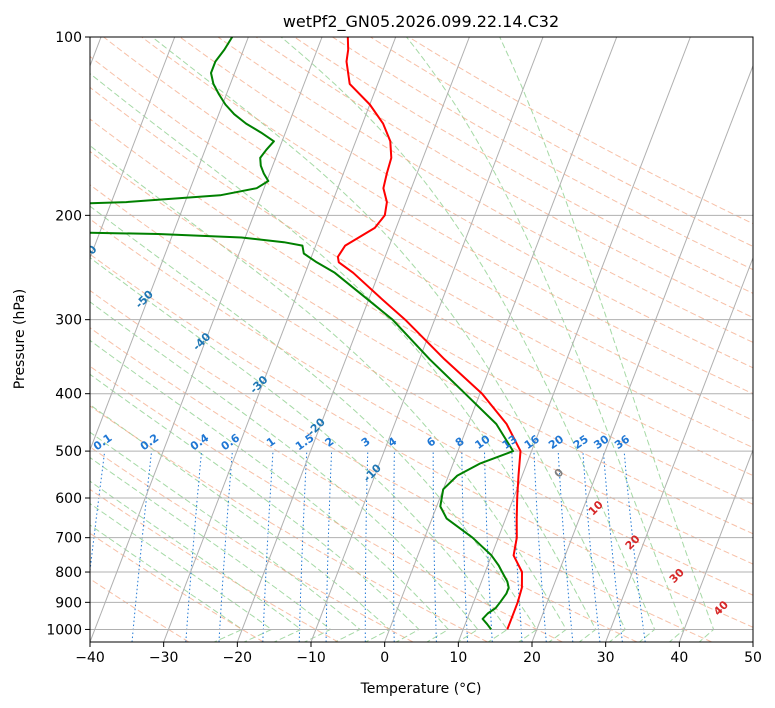 The width and height of the screenshot is (775, 708). Describe the element at coordinates (68, 216) in the screenshot. I see `y-tick-label: 200` at that location.